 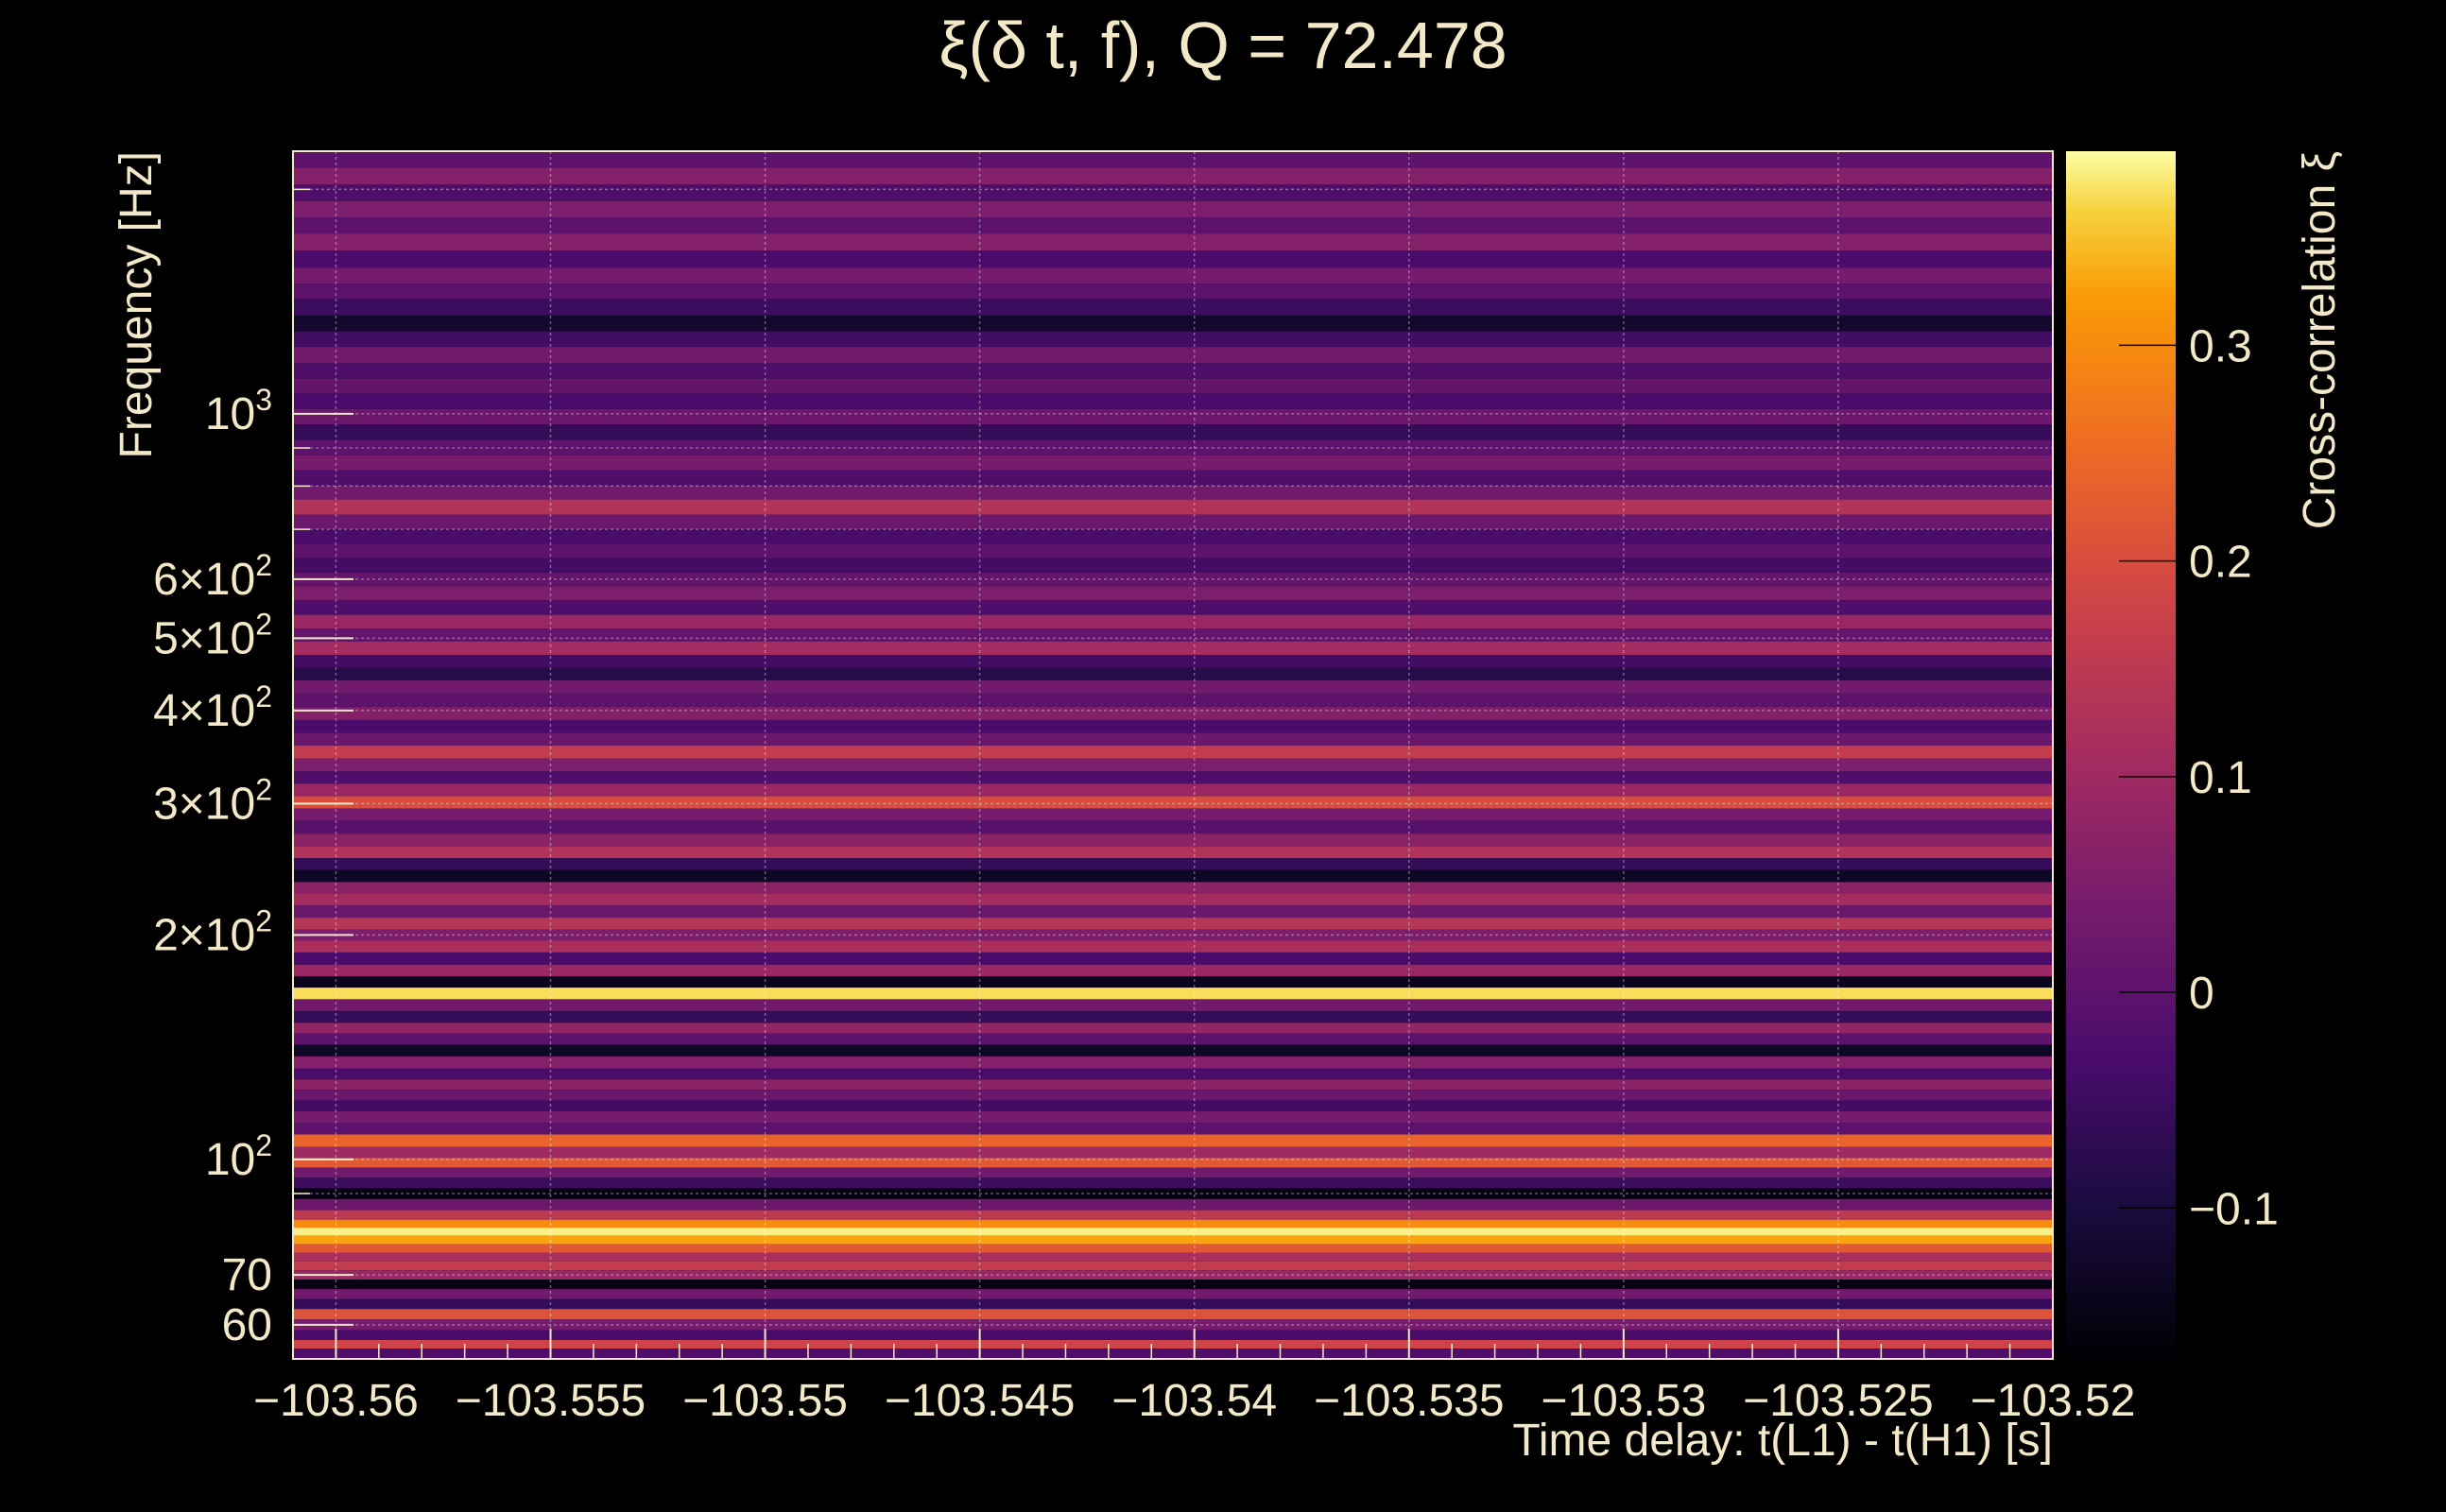 I want to click on y-tick-label: 5×10², so click(x=213, y=635).